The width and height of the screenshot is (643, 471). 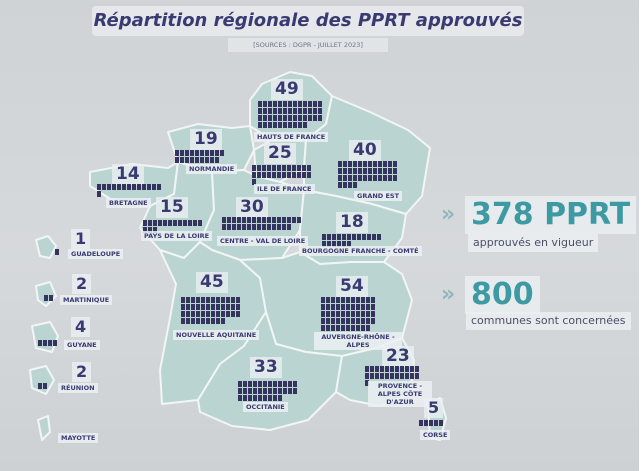 I want to click on region-blocks-nouvelle-aquitaine, so click(x=211, y=310).